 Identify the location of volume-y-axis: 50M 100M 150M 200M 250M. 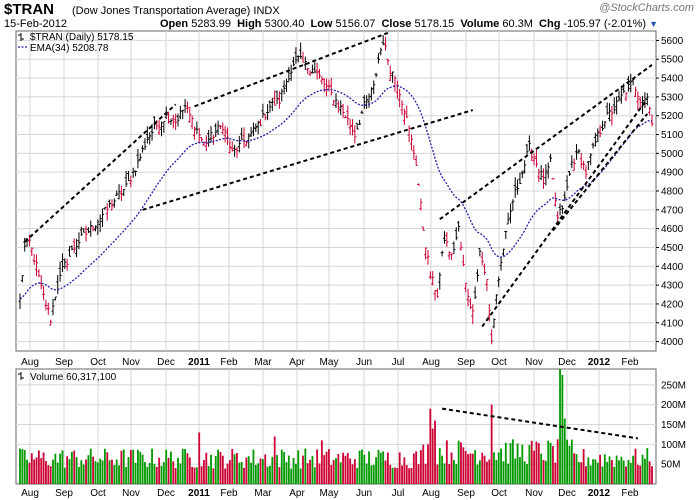
(673, 425).